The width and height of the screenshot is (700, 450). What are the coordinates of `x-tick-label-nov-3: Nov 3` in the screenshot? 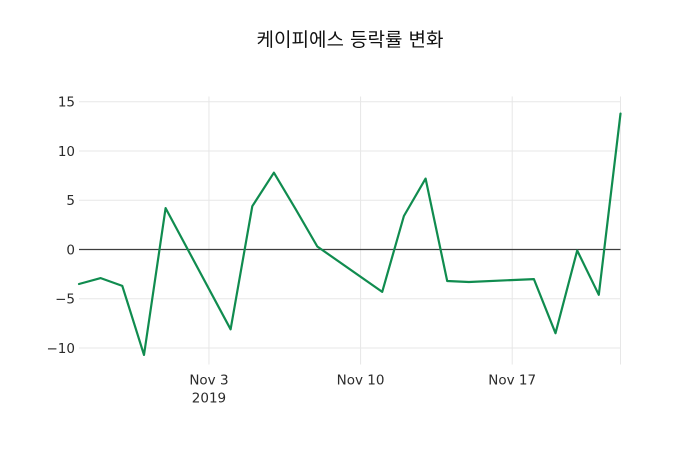 It's located at (208, 381).